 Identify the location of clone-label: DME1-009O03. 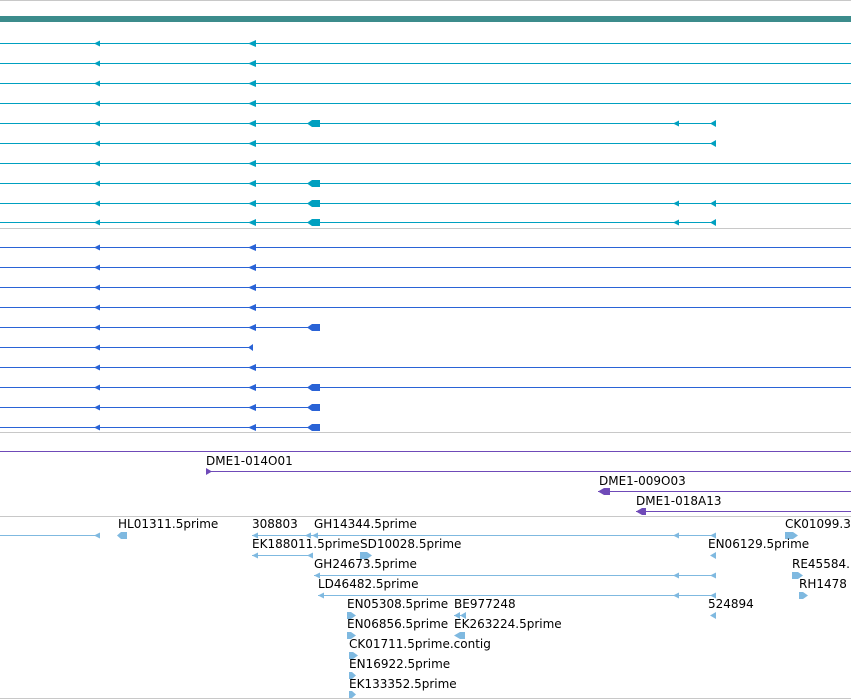
(642, 481).